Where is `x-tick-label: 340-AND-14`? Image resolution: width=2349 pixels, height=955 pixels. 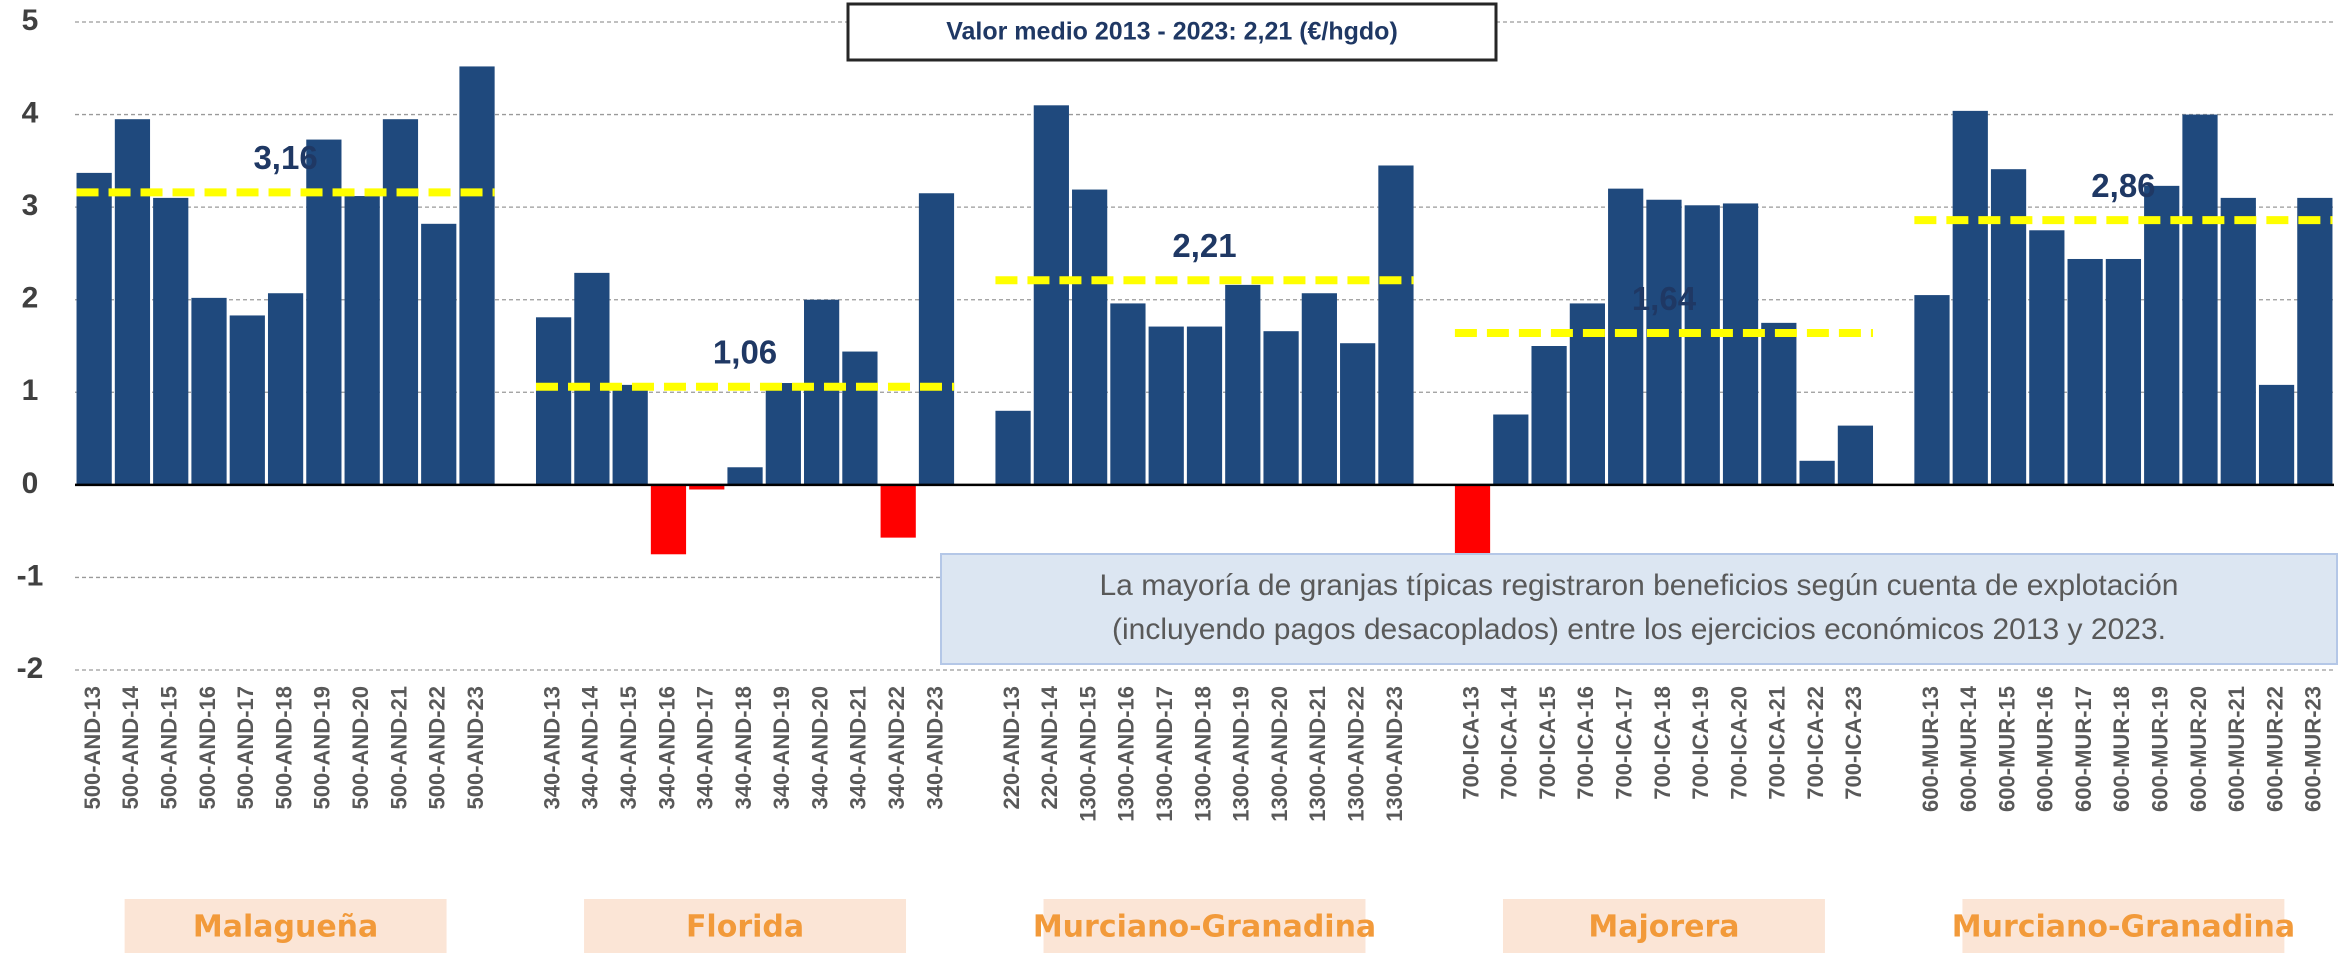
x-tick-label: 340-AND-14 is located at coordinates (590, 747).